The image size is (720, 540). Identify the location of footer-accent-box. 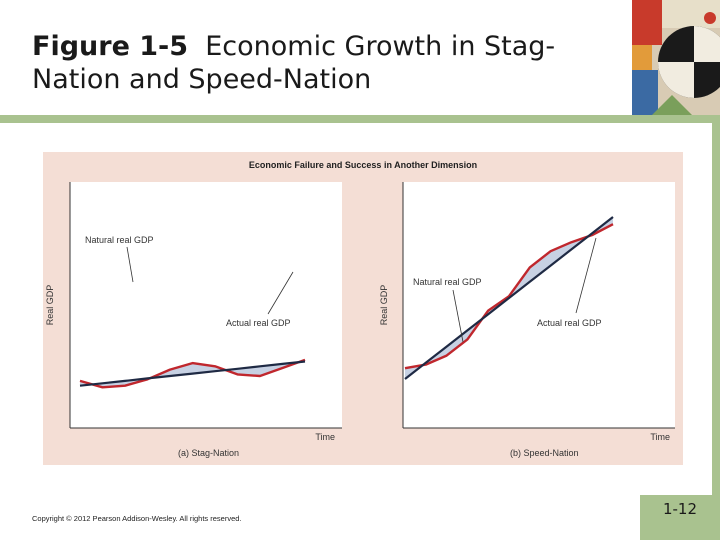
(680, 517).